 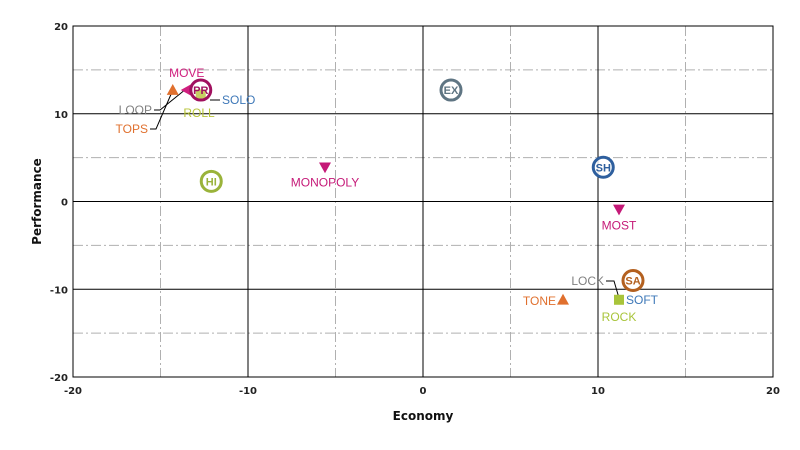 I want to click on x-tick-label: -20, so click(x=73, y=391).